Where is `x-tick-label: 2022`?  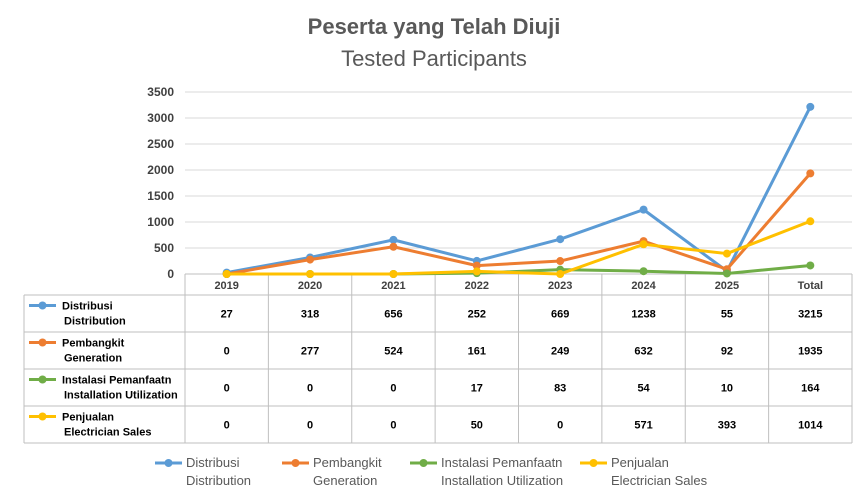 x-tick-label: 2022 is located at coordinates (477, 286).